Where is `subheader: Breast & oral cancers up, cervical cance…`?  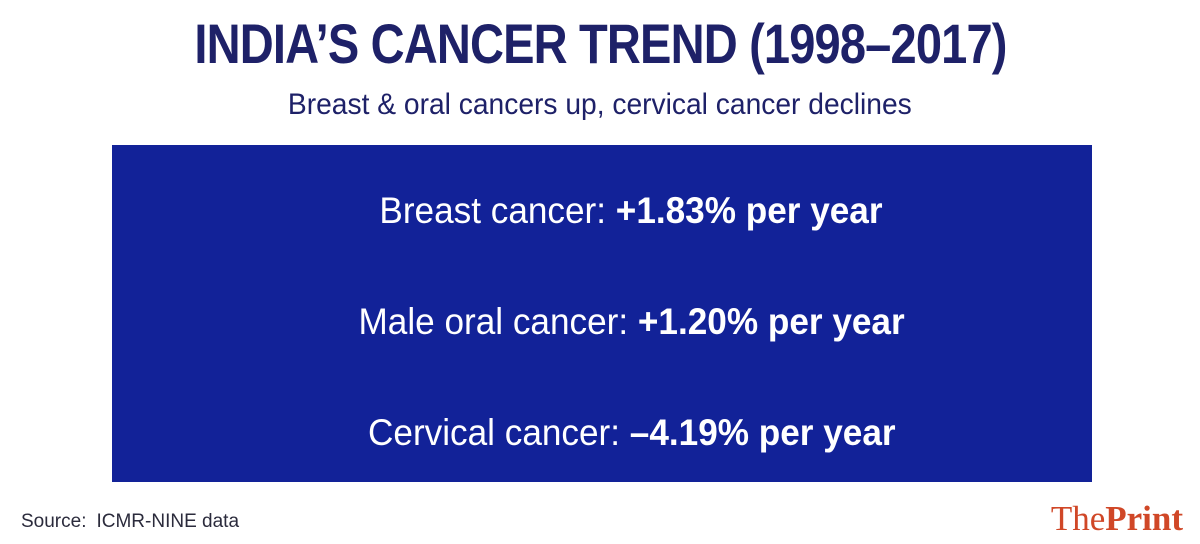 subheader: Breast & oral cancers up, cervical cance… is located at coordinates (600, 105).